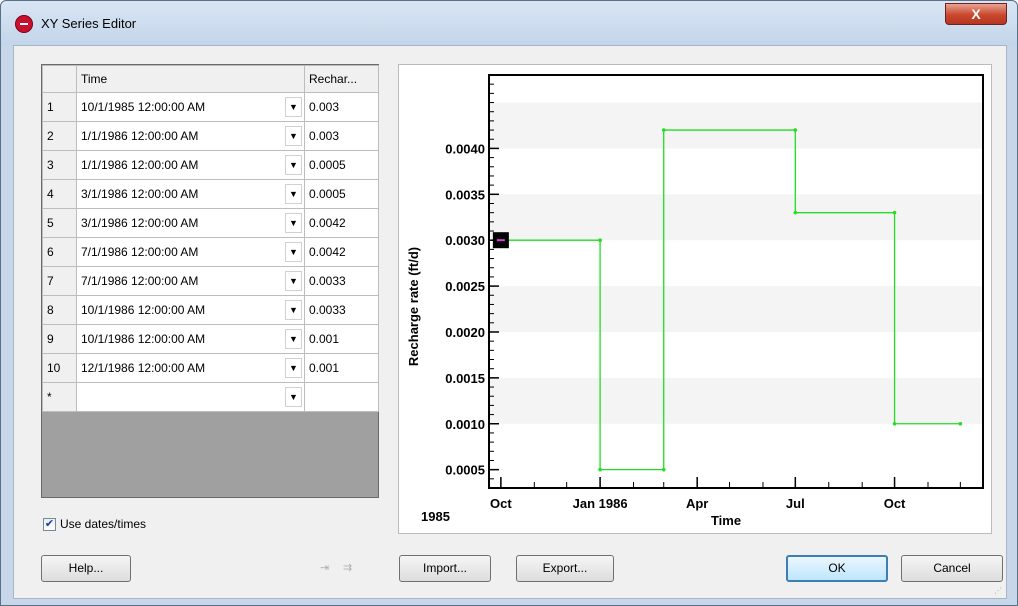  What do you see at coordinates (143, 368) in the screenshot?
I see `time-value: 12/1/1986 12:00:00 AM` at bounding box center [143, 368].